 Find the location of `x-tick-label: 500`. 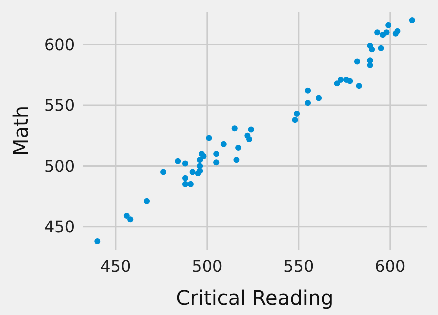

x-tick-label: 500 is located at coordinates (207, 266).